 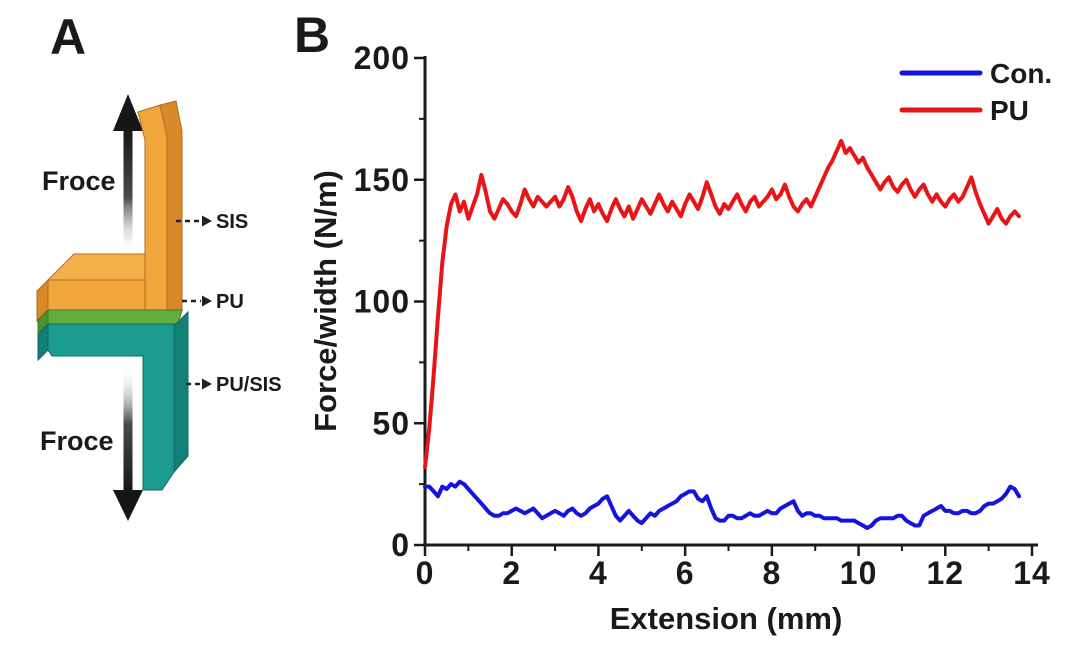 I want to click on legend-label: PU, so click(x=1009, y=110).